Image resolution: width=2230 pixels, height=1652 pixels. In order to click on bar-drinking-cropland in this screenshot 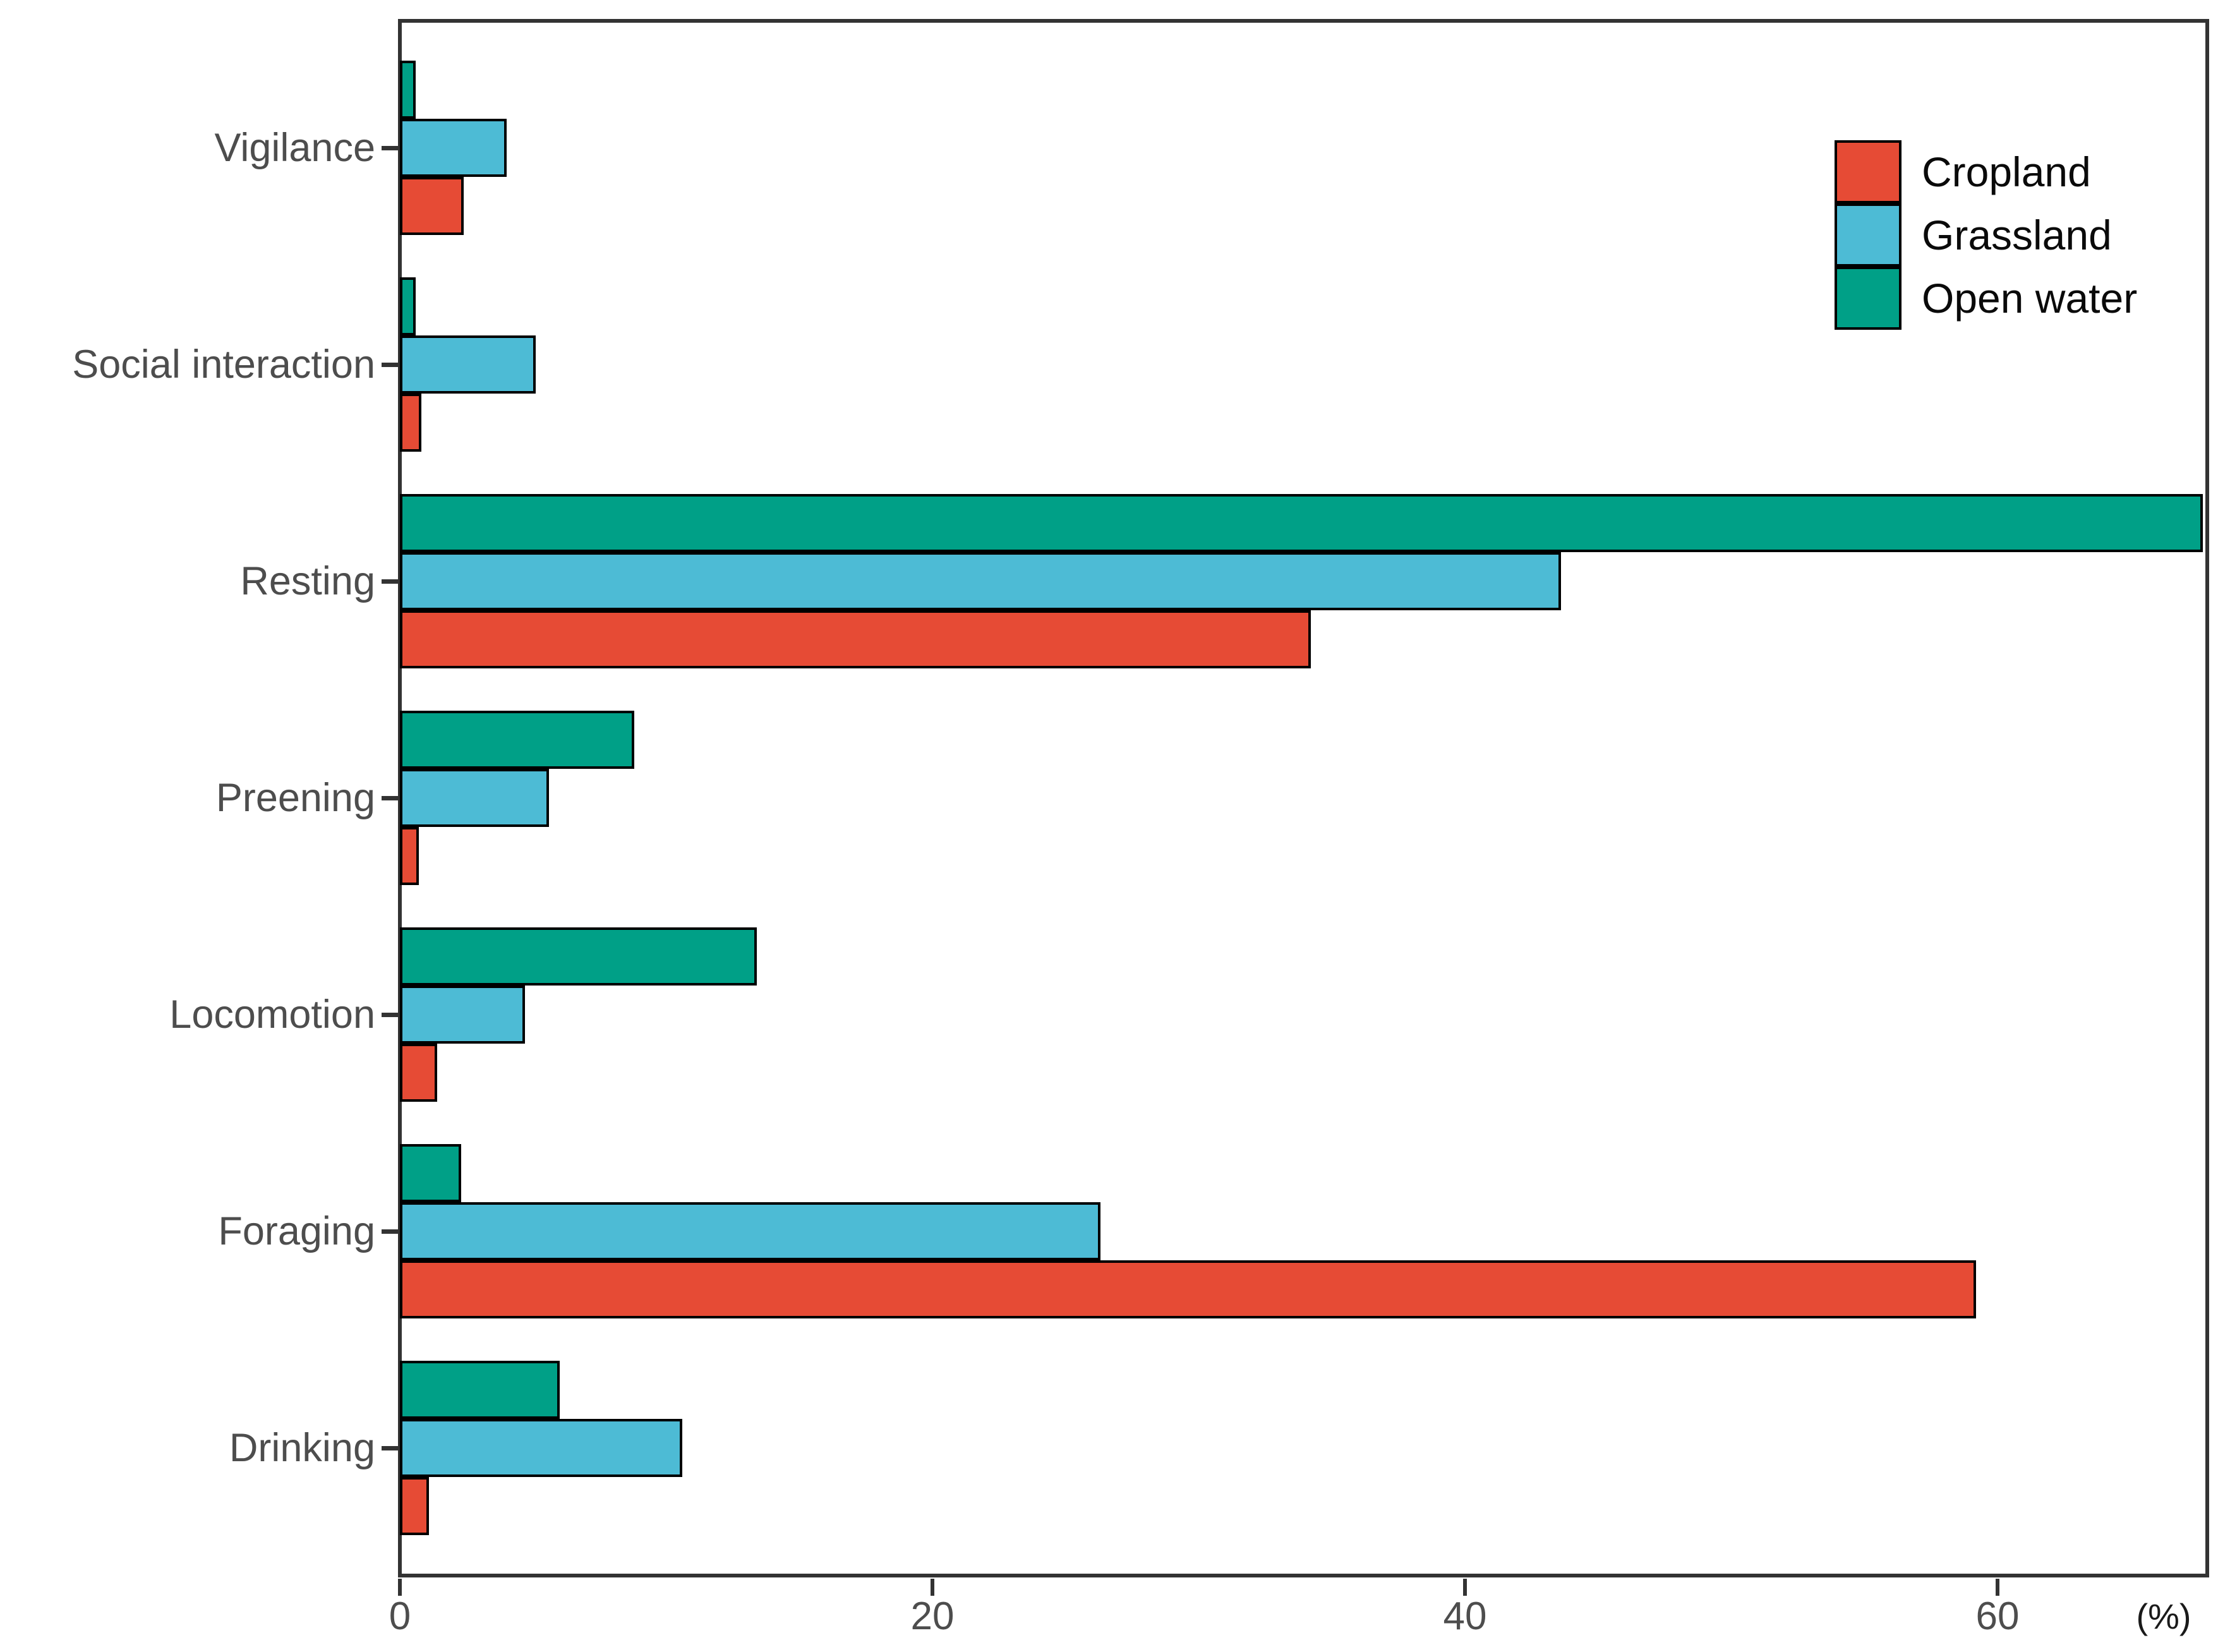, I will do `click(415, 1506)`.